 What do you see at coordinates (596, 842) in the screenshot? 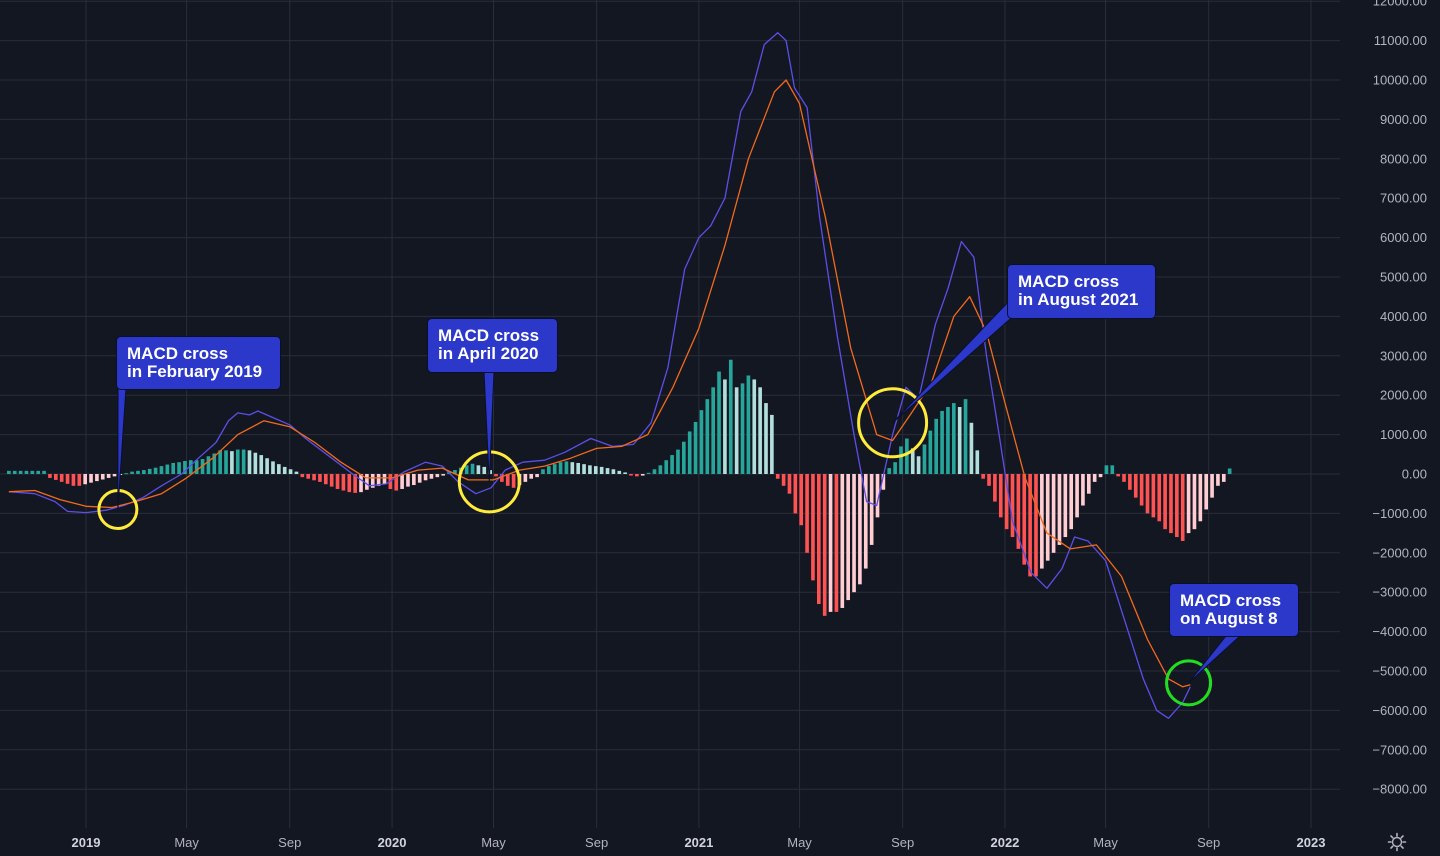
I see `x-tick-label: Sep` at bounding box center [596, 842].